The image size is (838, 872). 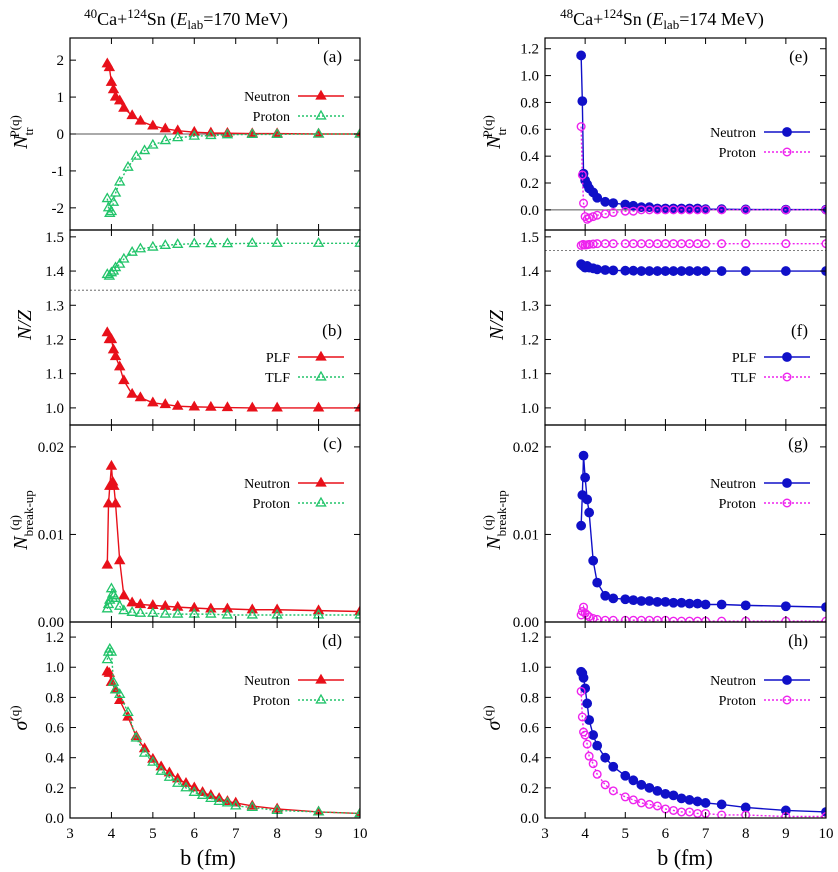 I want to click on xtick-label: 4, so click(x=585, y=834).